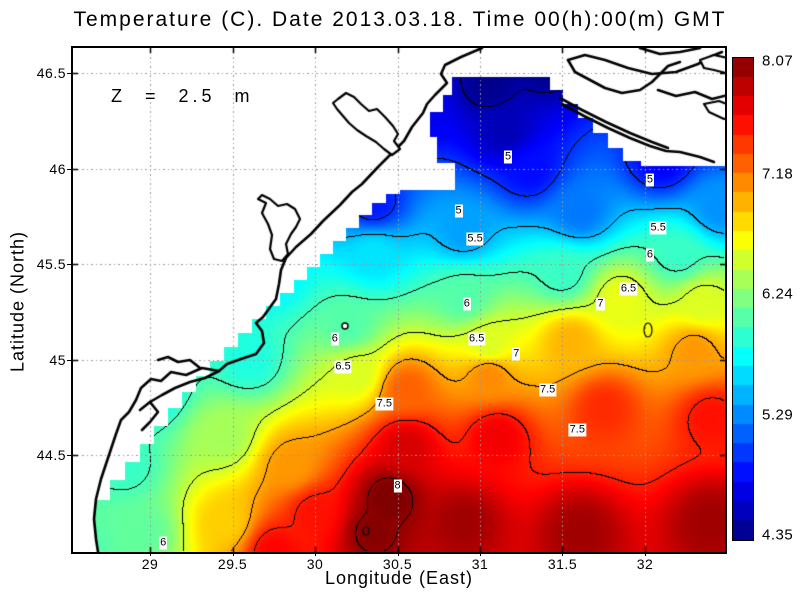  I want to click on colorbar-canvas, so click(743, 299).